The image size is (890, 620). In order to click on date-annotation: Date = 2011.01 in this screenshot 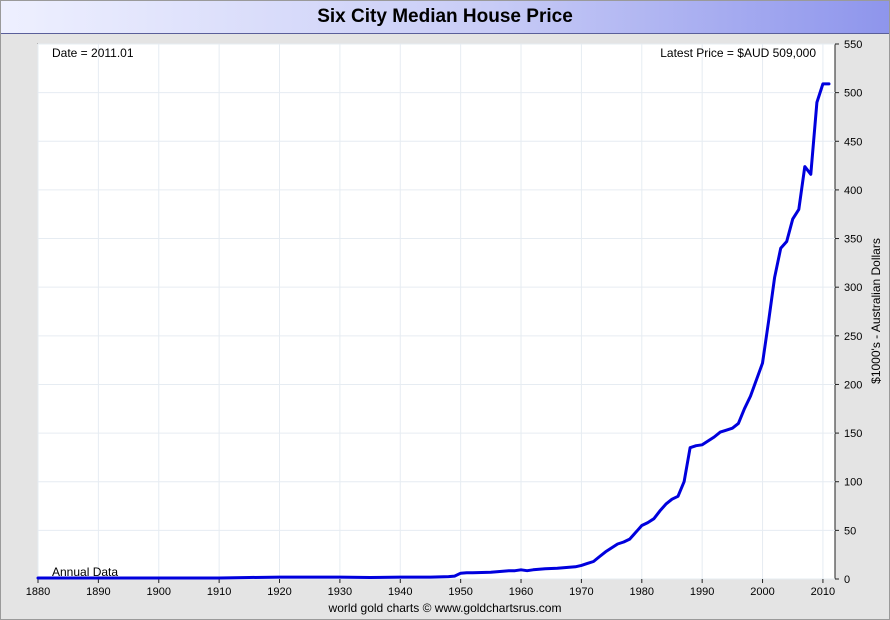, I will do `click(93, 53)`.